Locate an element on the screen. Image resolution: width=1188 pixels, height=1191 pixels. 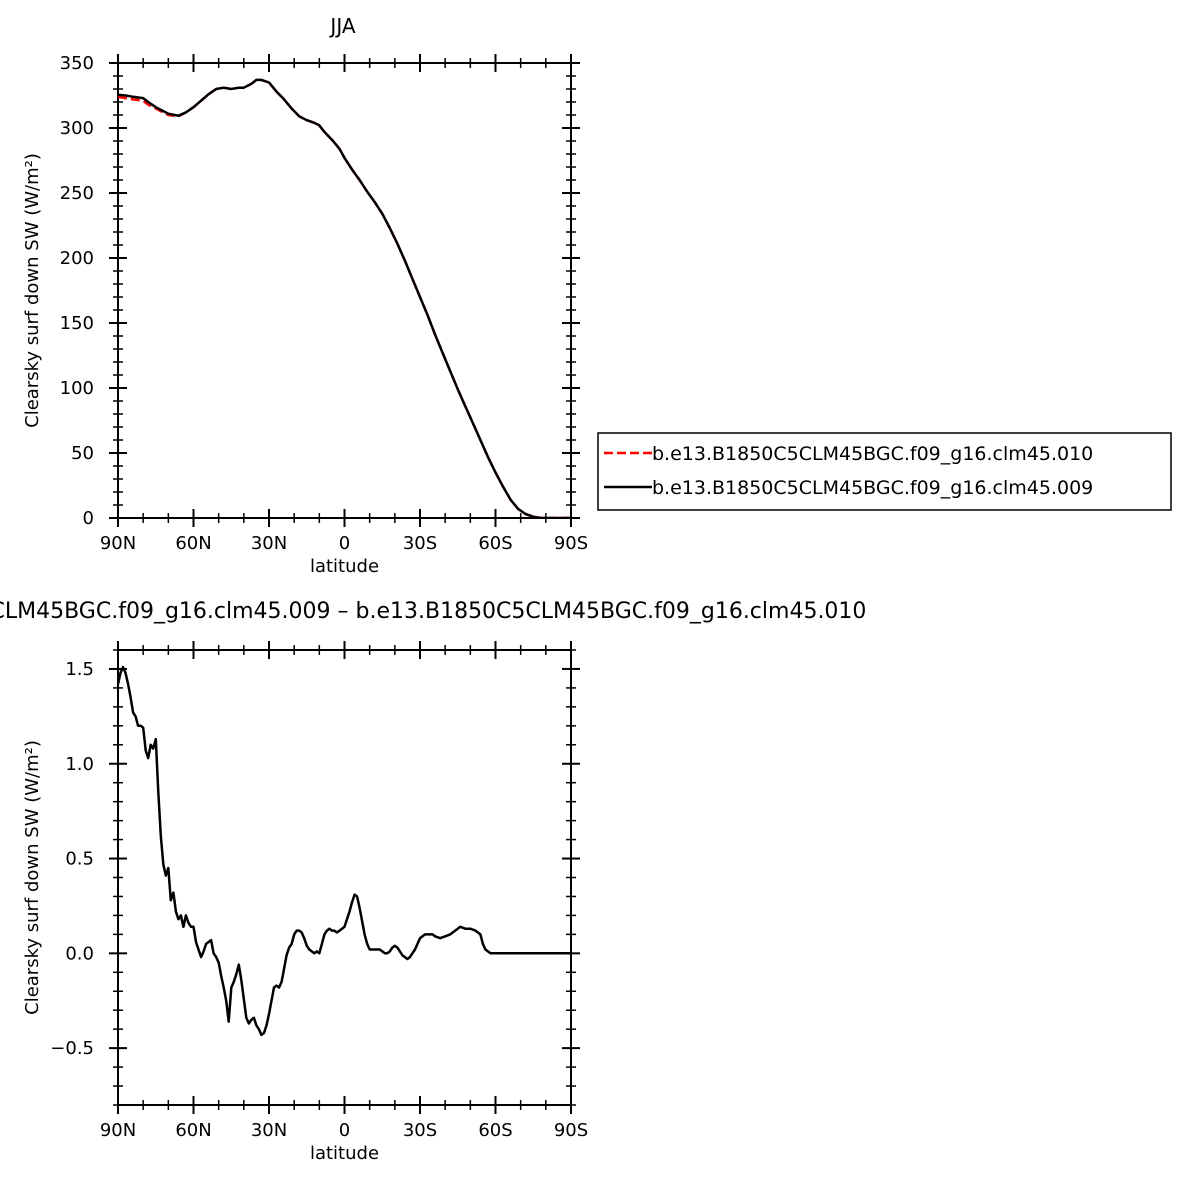
y-tick-label: 350 is located at coordinates (77, 63).